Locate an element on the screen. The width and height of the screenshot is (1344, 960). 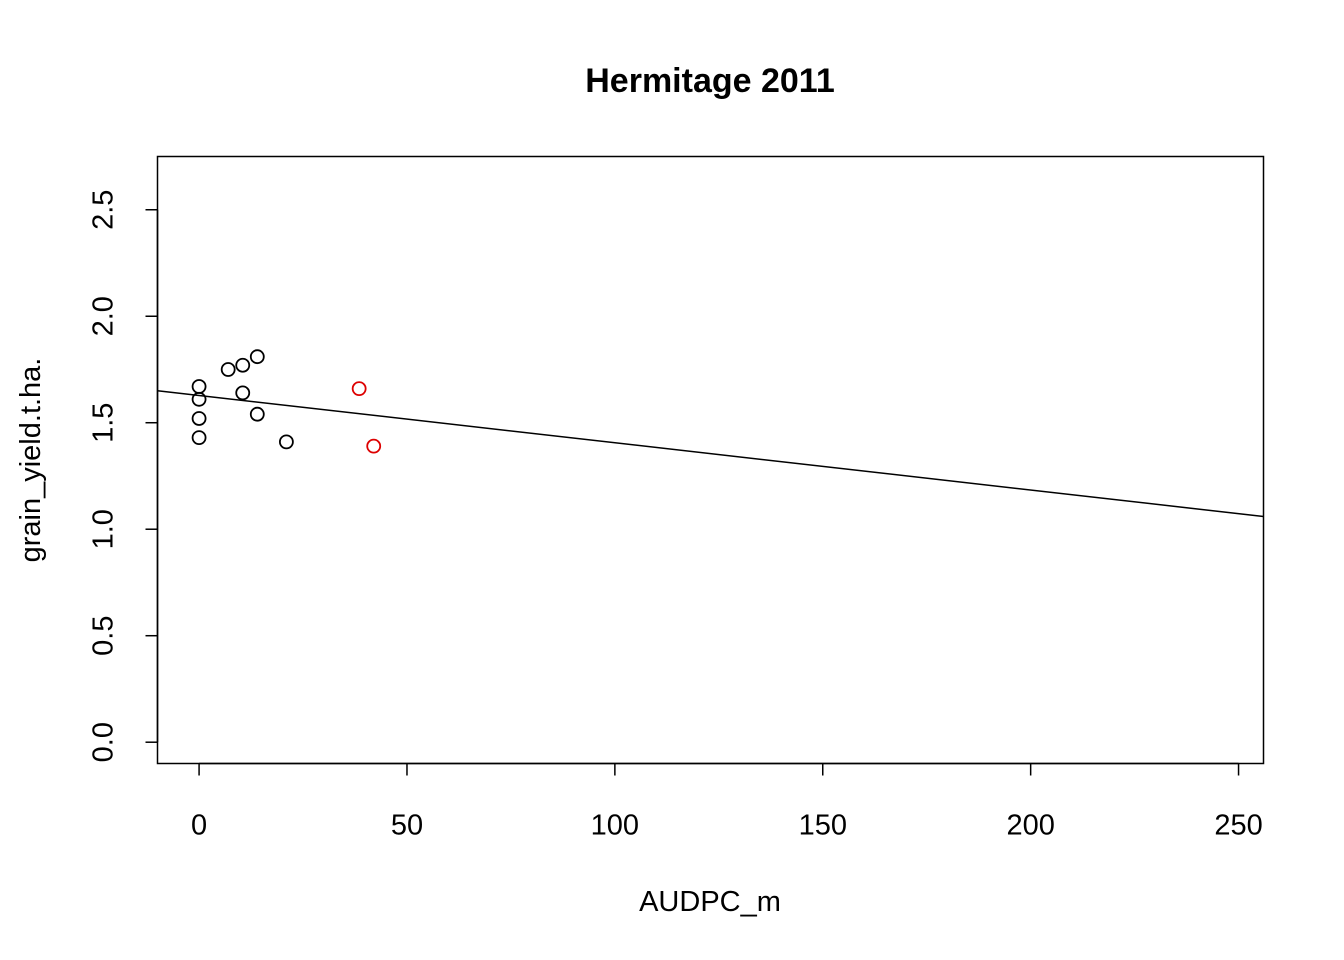
regression-line-layer is located at coordinates (710, 453).